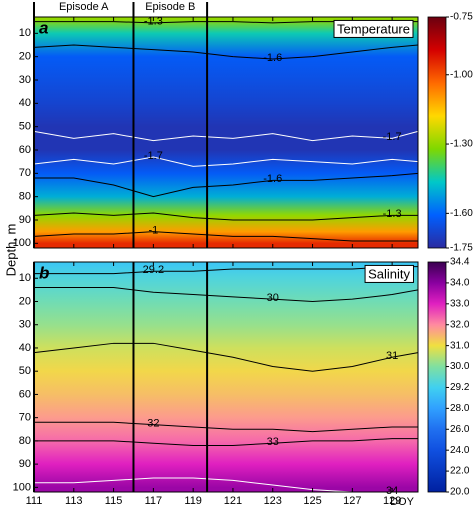 This screenshot has width=474, height=514. What do you see at coordinates (312, 501) in the screenshot?
I see `x-tick-label: 125` at bounding box center [312, 501].